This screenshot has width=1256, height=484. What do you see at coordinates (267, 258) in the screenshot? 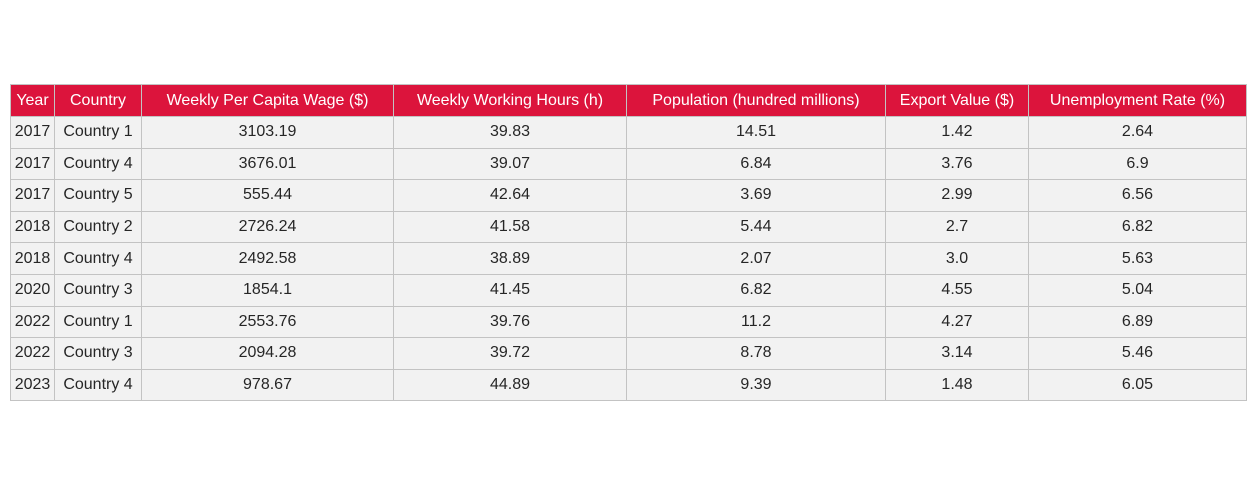
I see `table-cell: 2492.58` at bounding box center [267, 258].